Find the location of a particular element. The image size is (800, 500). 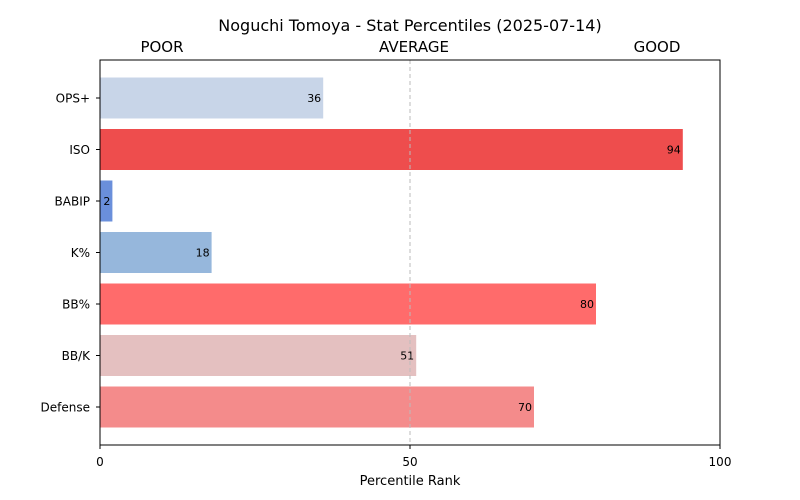

band-label-average: AVERAGE is located at coordinates (414, 47).